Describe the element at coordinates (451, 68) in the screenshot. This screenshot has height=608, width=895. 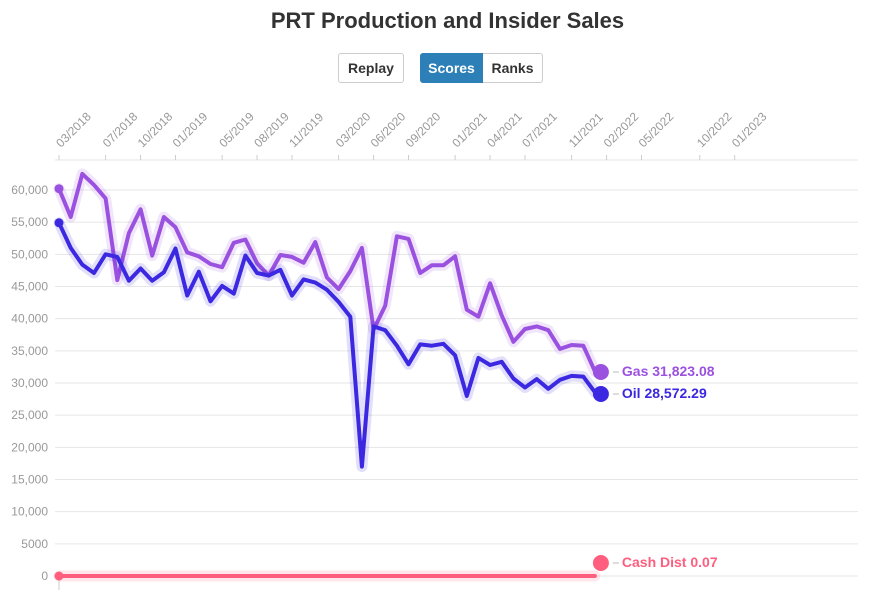
I see `scores-button: Scores` at that location.